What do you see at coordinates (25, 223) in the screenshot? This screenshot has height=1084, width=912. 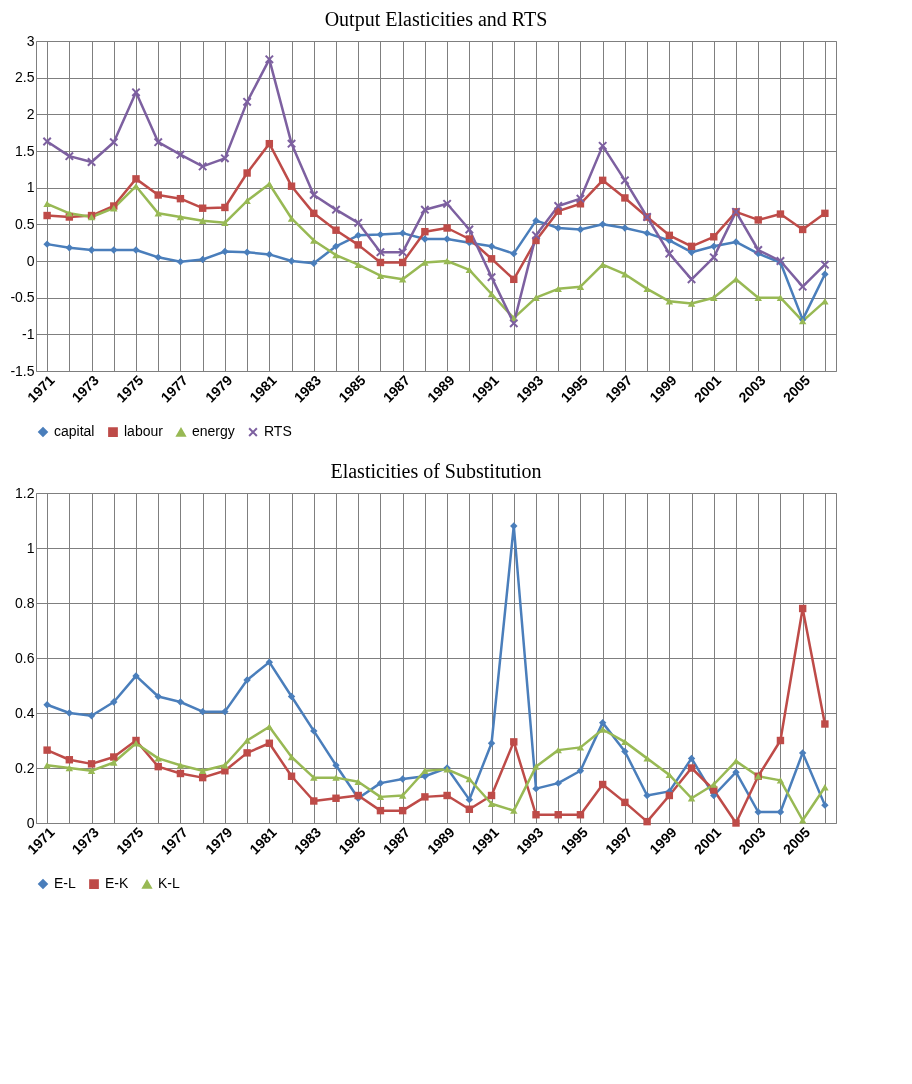 I see `y-tick-label: 0.5` at bounding box center [25, 223].